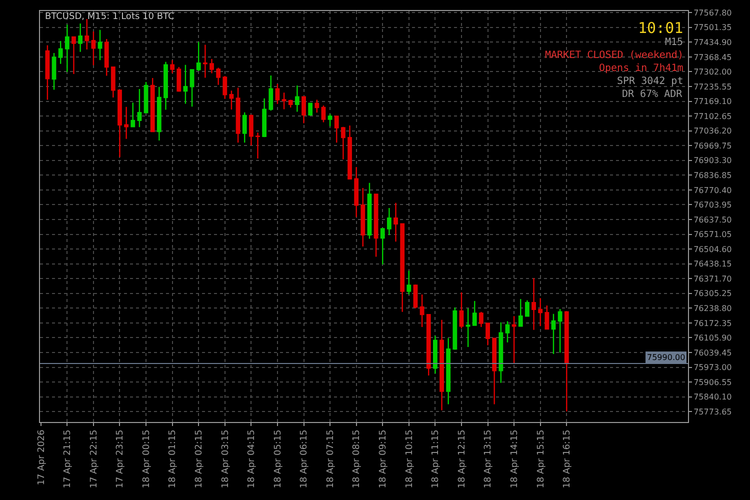 The image size is (750, 500). What do you see at coordinates (121, 459) in the screenshot?
I see `x-tick-label: 17 Apr 23:15` at bounding box center [121, 459].